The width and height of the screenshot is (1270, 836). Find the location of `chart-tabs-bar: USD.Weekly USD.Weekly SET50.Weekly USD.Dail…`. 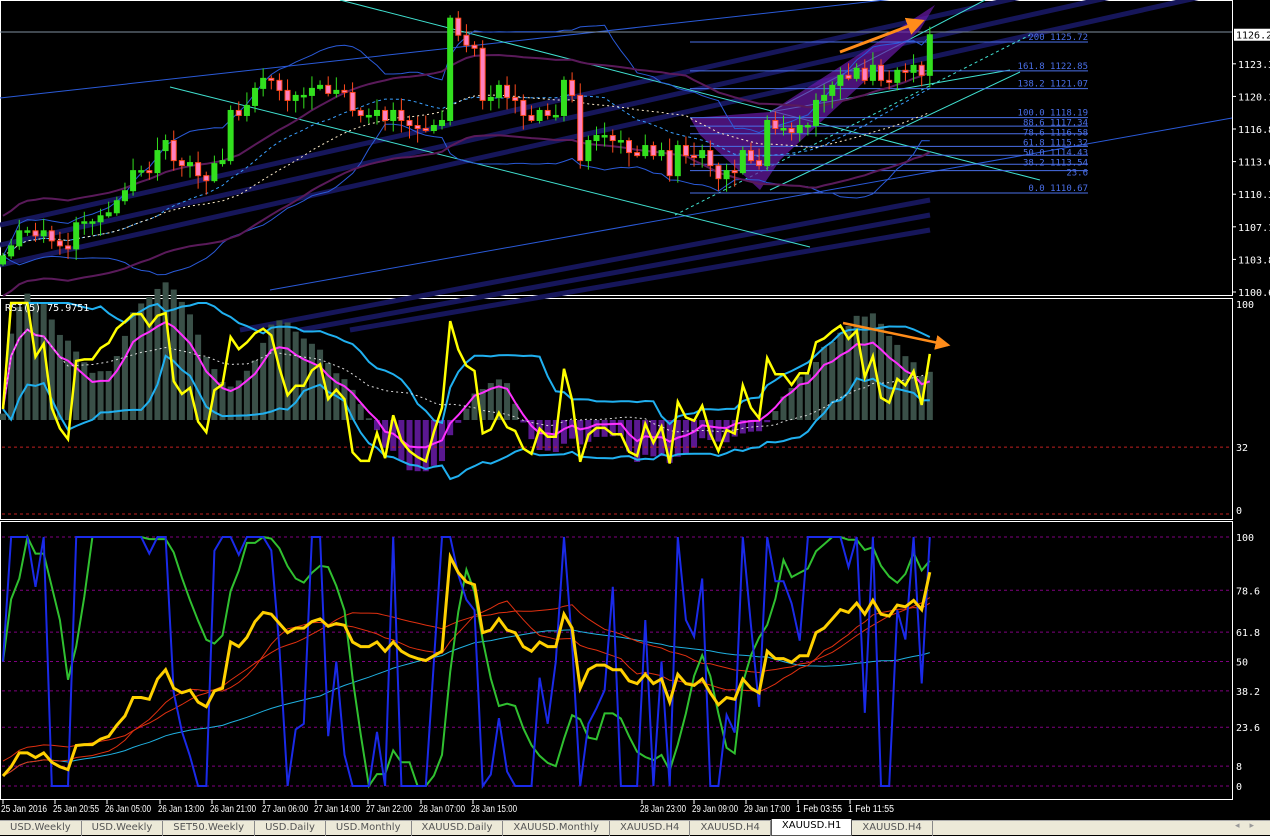

chart-tabs-bar: USD.Weekly USD.Weekly SET50.Weekly USD.Dail… is located at coordinates (635, 827).